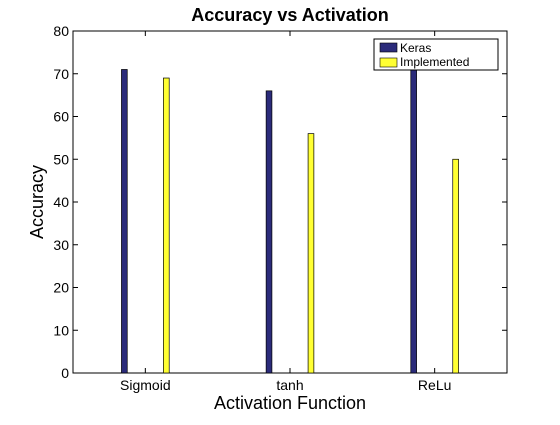 The image size is (560, 425). Describe the element at coordinates (436, 54) in the screenshot. I see `legend: Keras Implemented` at that location.